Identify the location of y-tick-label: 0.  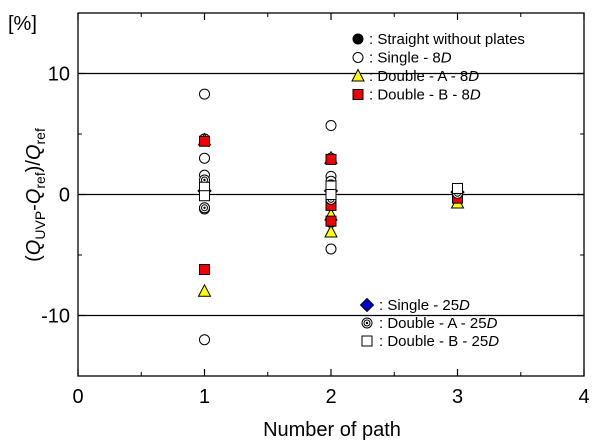
(64, 196).